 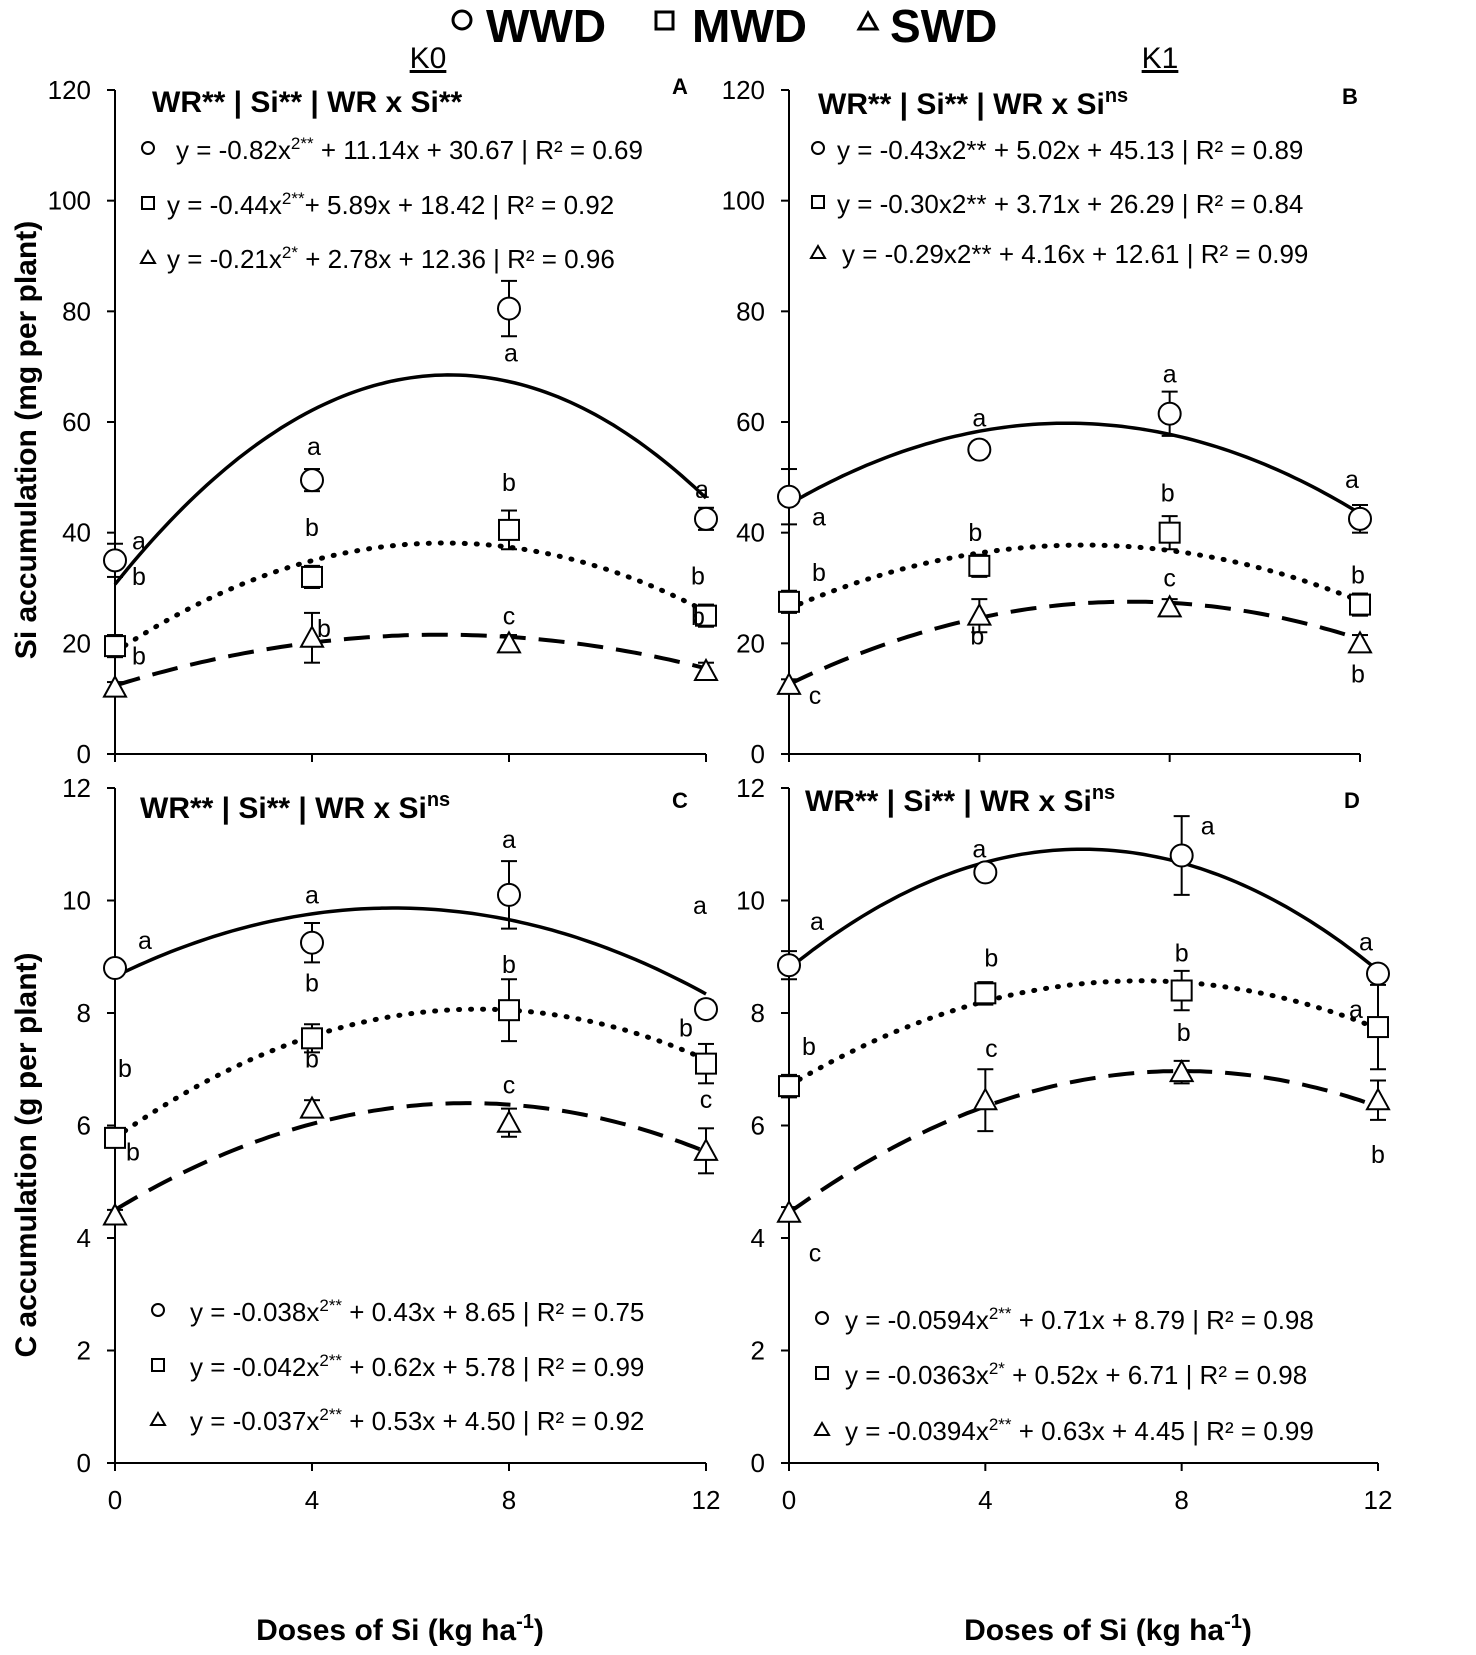 I want to click on equation-part: y = -0.0394x, so click(x=917, y=1431).